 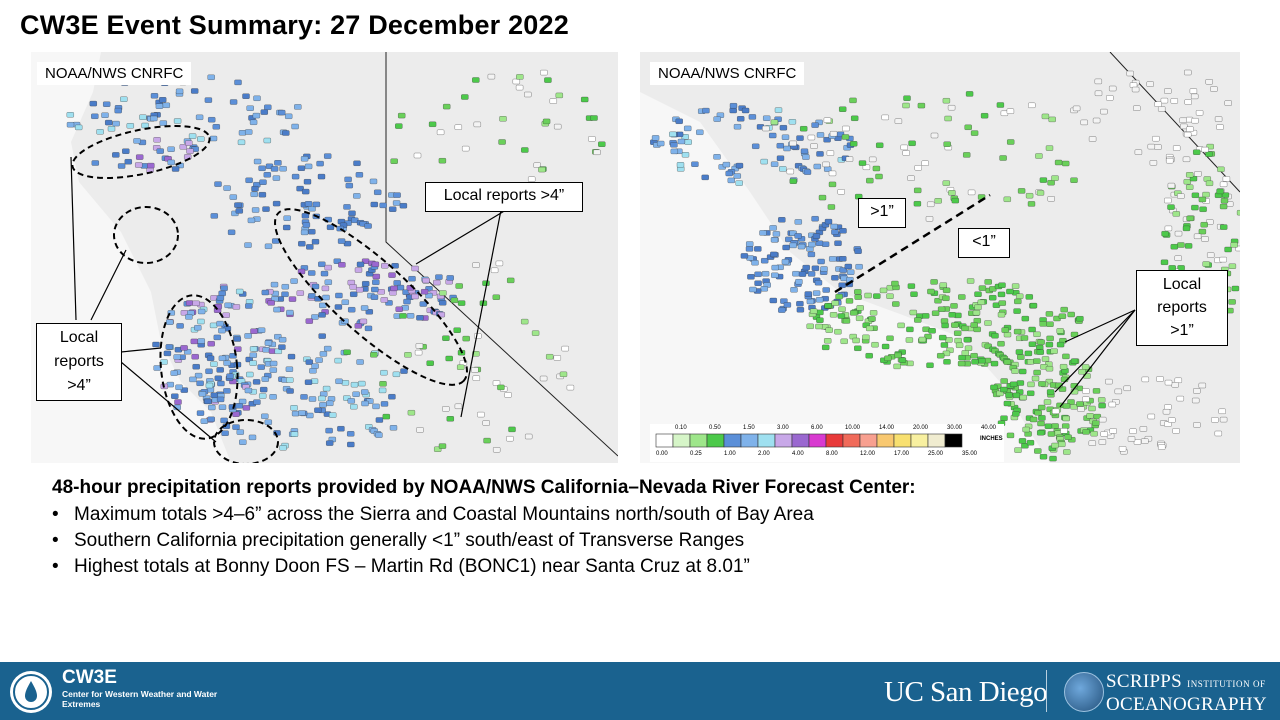 What do you see at coordinates (902, 454) in the screenshot?
I see `legend-bottom-tick: 17.00` at bounding box center [902, 454].